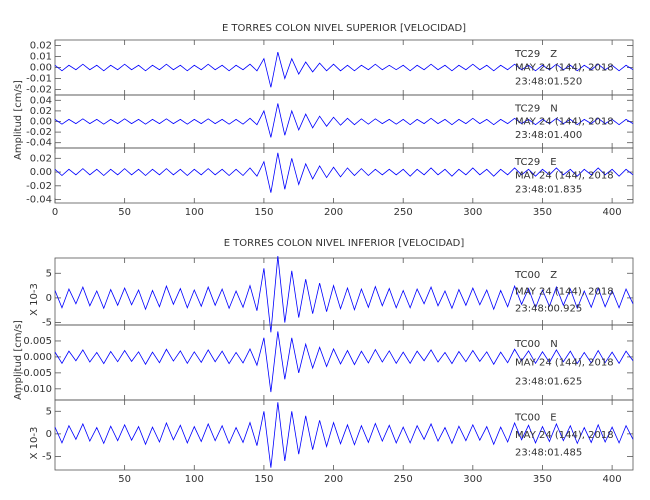  Describe the element at coordinates (55, 212) in the screenshot. I see `x-tick-label: 0` at that location.